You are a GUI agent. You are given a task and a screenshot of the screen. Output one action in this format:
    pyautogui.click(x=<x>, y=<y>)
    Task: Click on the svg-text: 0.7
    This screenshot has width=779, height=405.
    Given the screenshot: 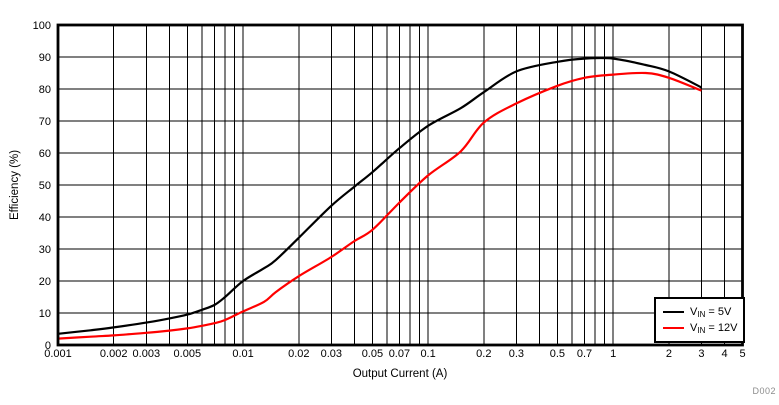 What is the action you would take?
    pyautogui.click(x=584, y=354)
    